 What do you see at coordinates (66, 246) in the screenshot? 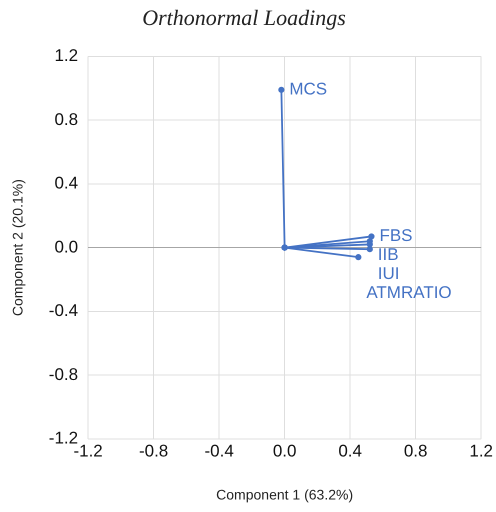
I see `y-tick-label: 0.0` at bounding box center [66, 246].